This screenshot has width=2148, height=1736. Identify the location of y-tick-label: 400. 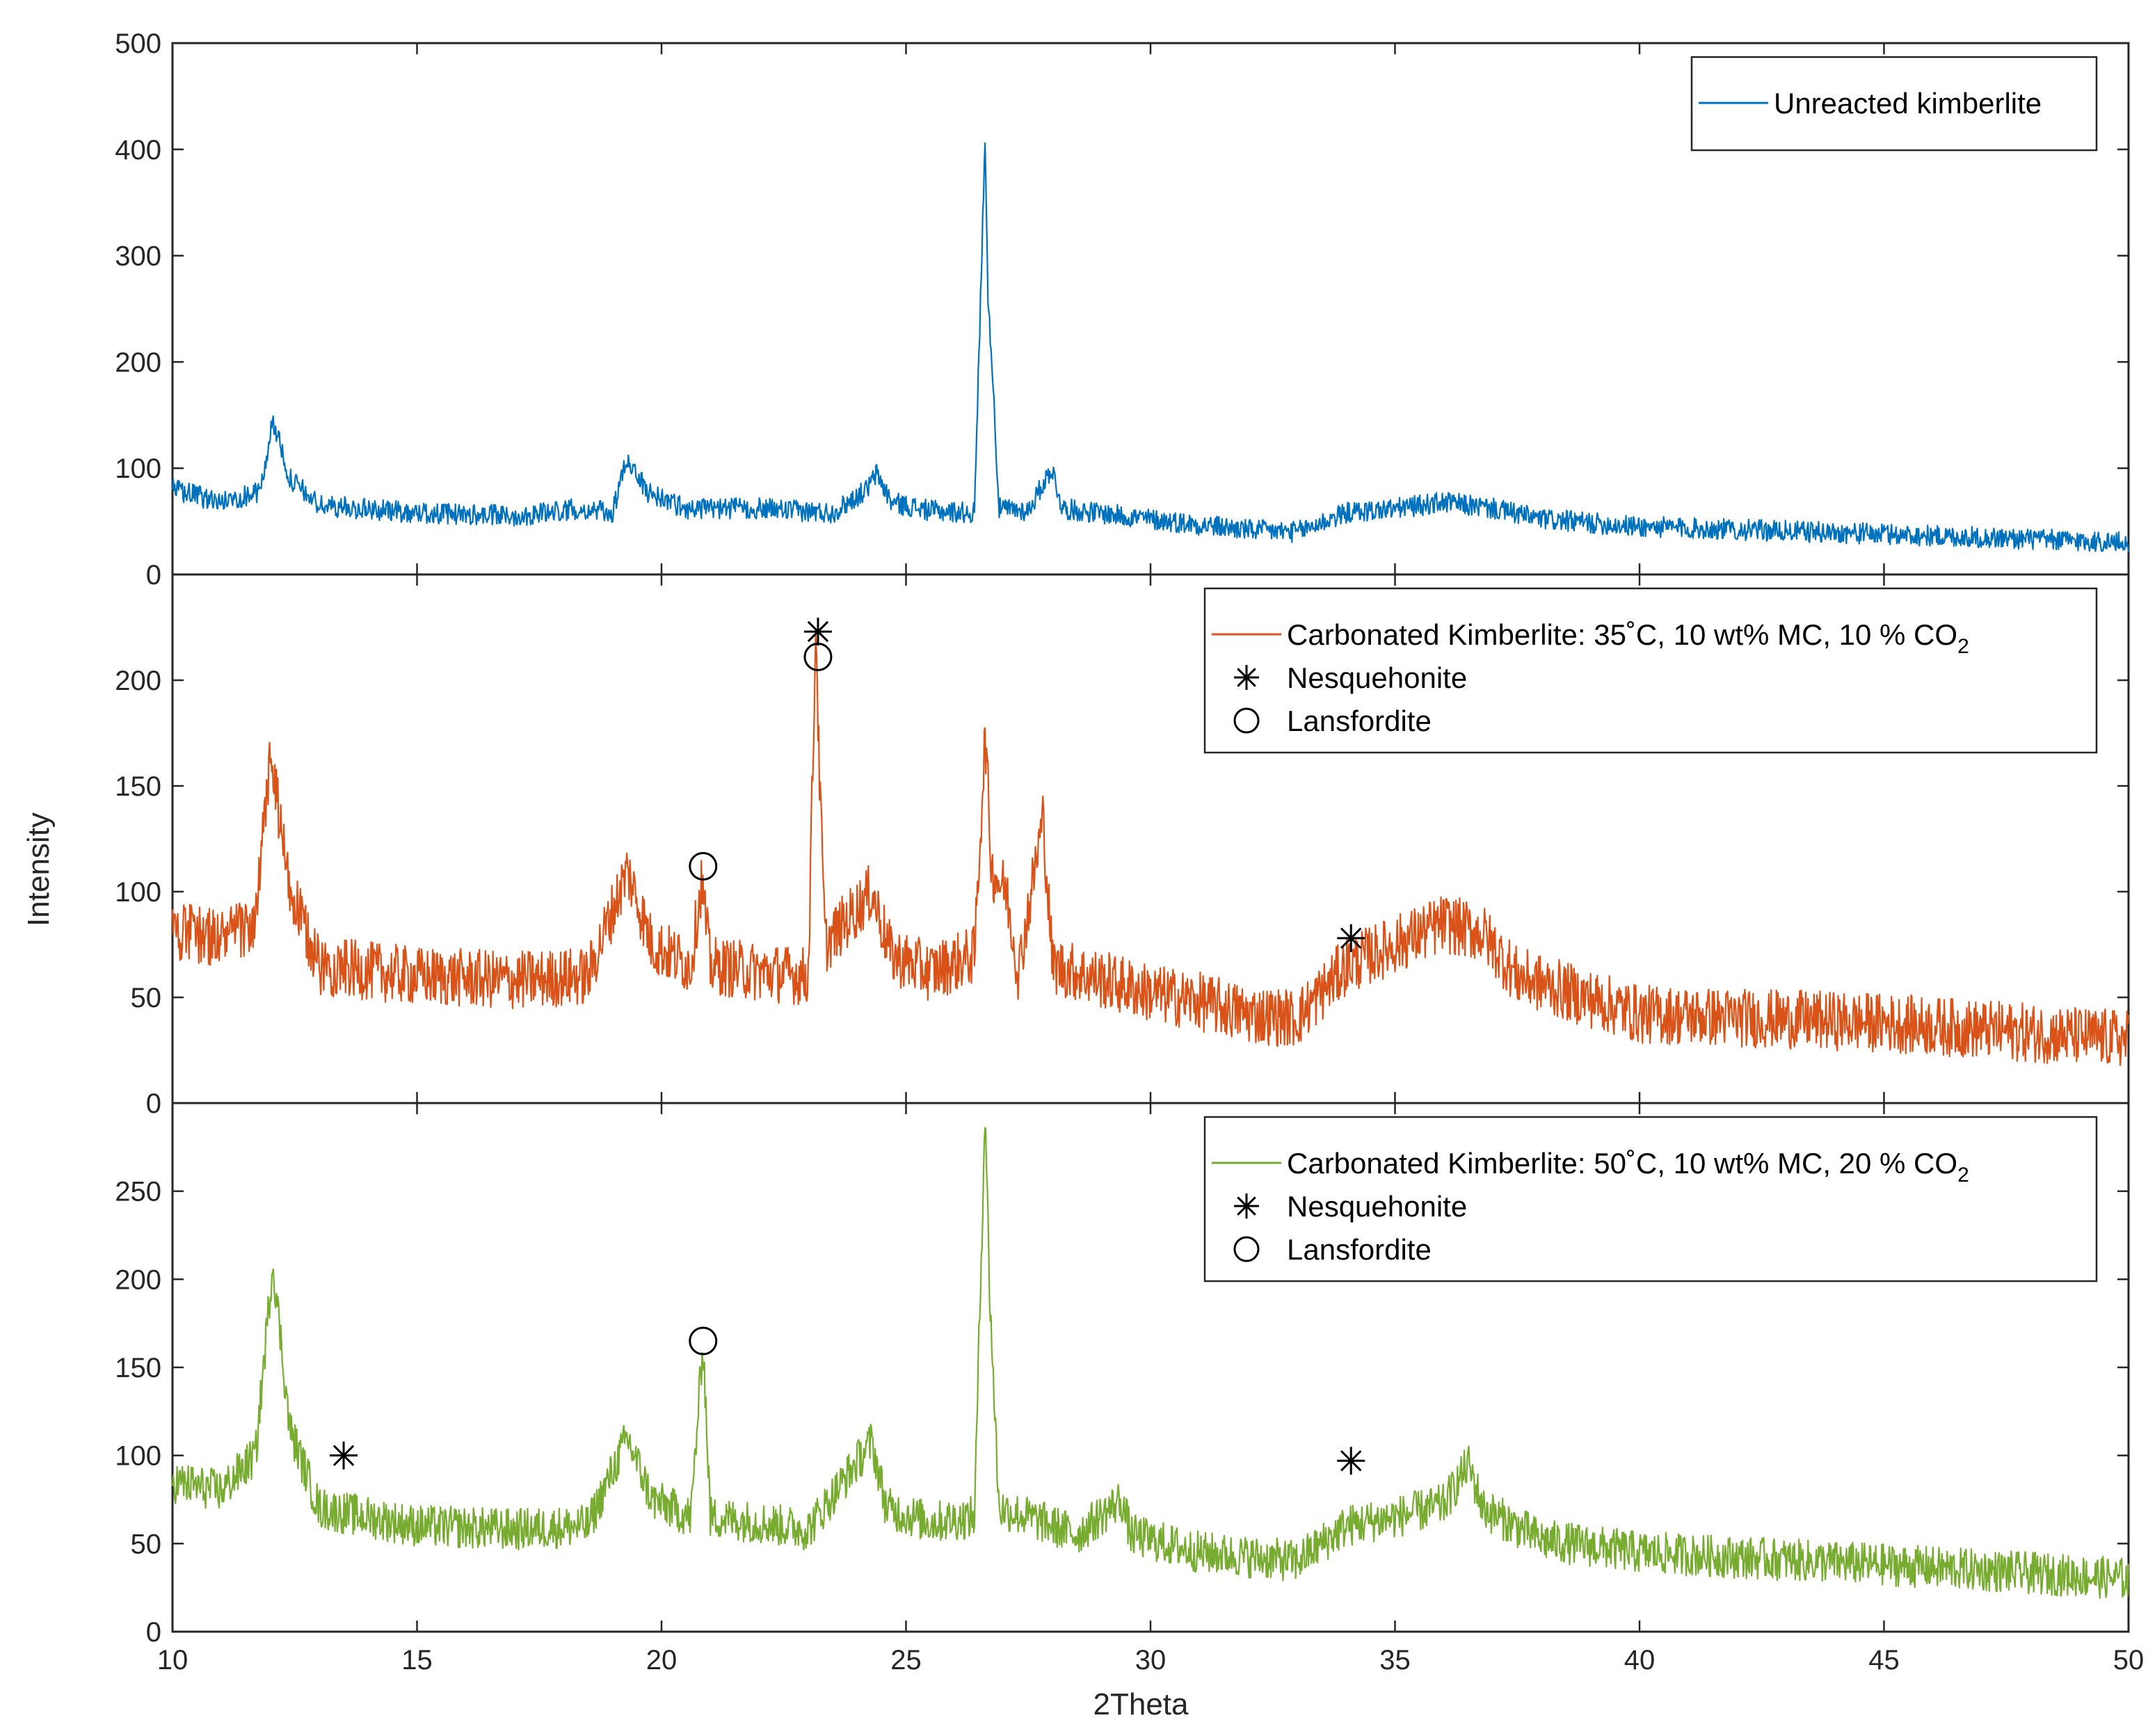
(138, 150).